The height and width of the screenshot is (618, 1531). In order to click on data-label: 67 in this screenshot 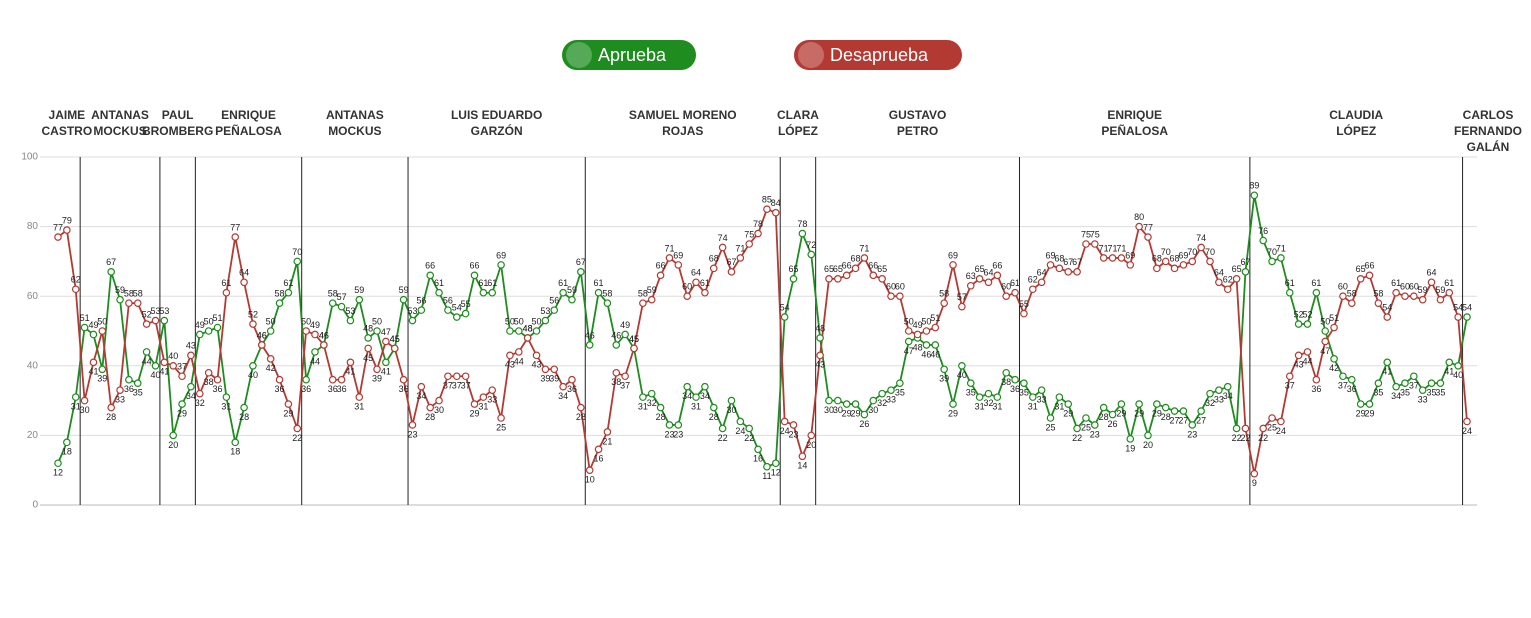, I will do `click(1068, 262)`.